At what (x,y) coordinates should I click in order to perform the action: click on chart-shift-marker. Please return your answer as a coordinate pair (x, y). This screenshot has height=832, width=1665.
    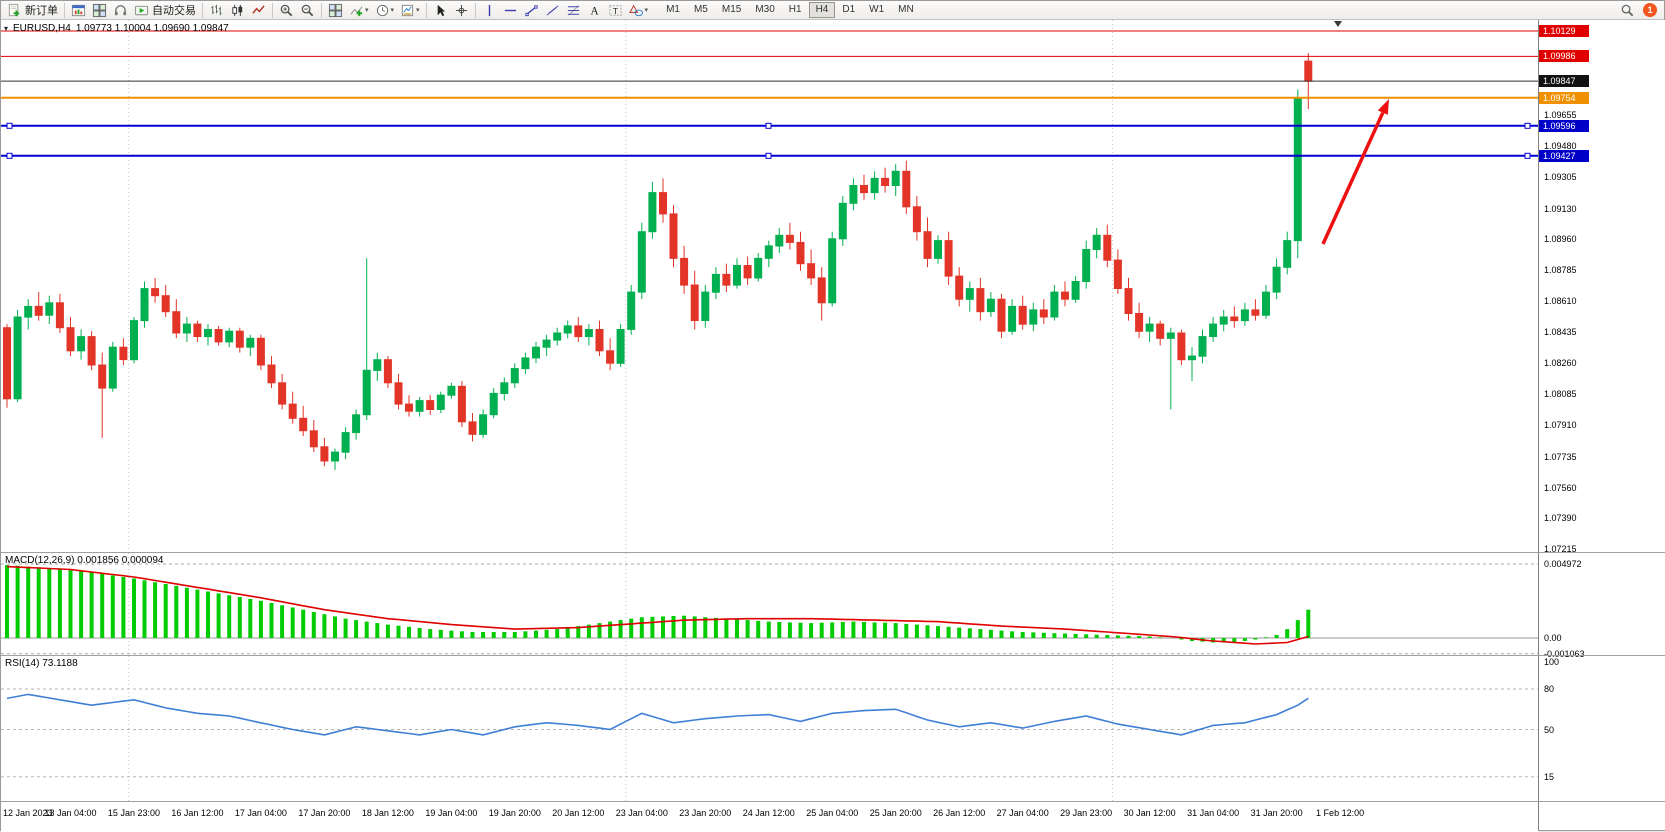
    Looking at the image, I should click on (1338, 24).